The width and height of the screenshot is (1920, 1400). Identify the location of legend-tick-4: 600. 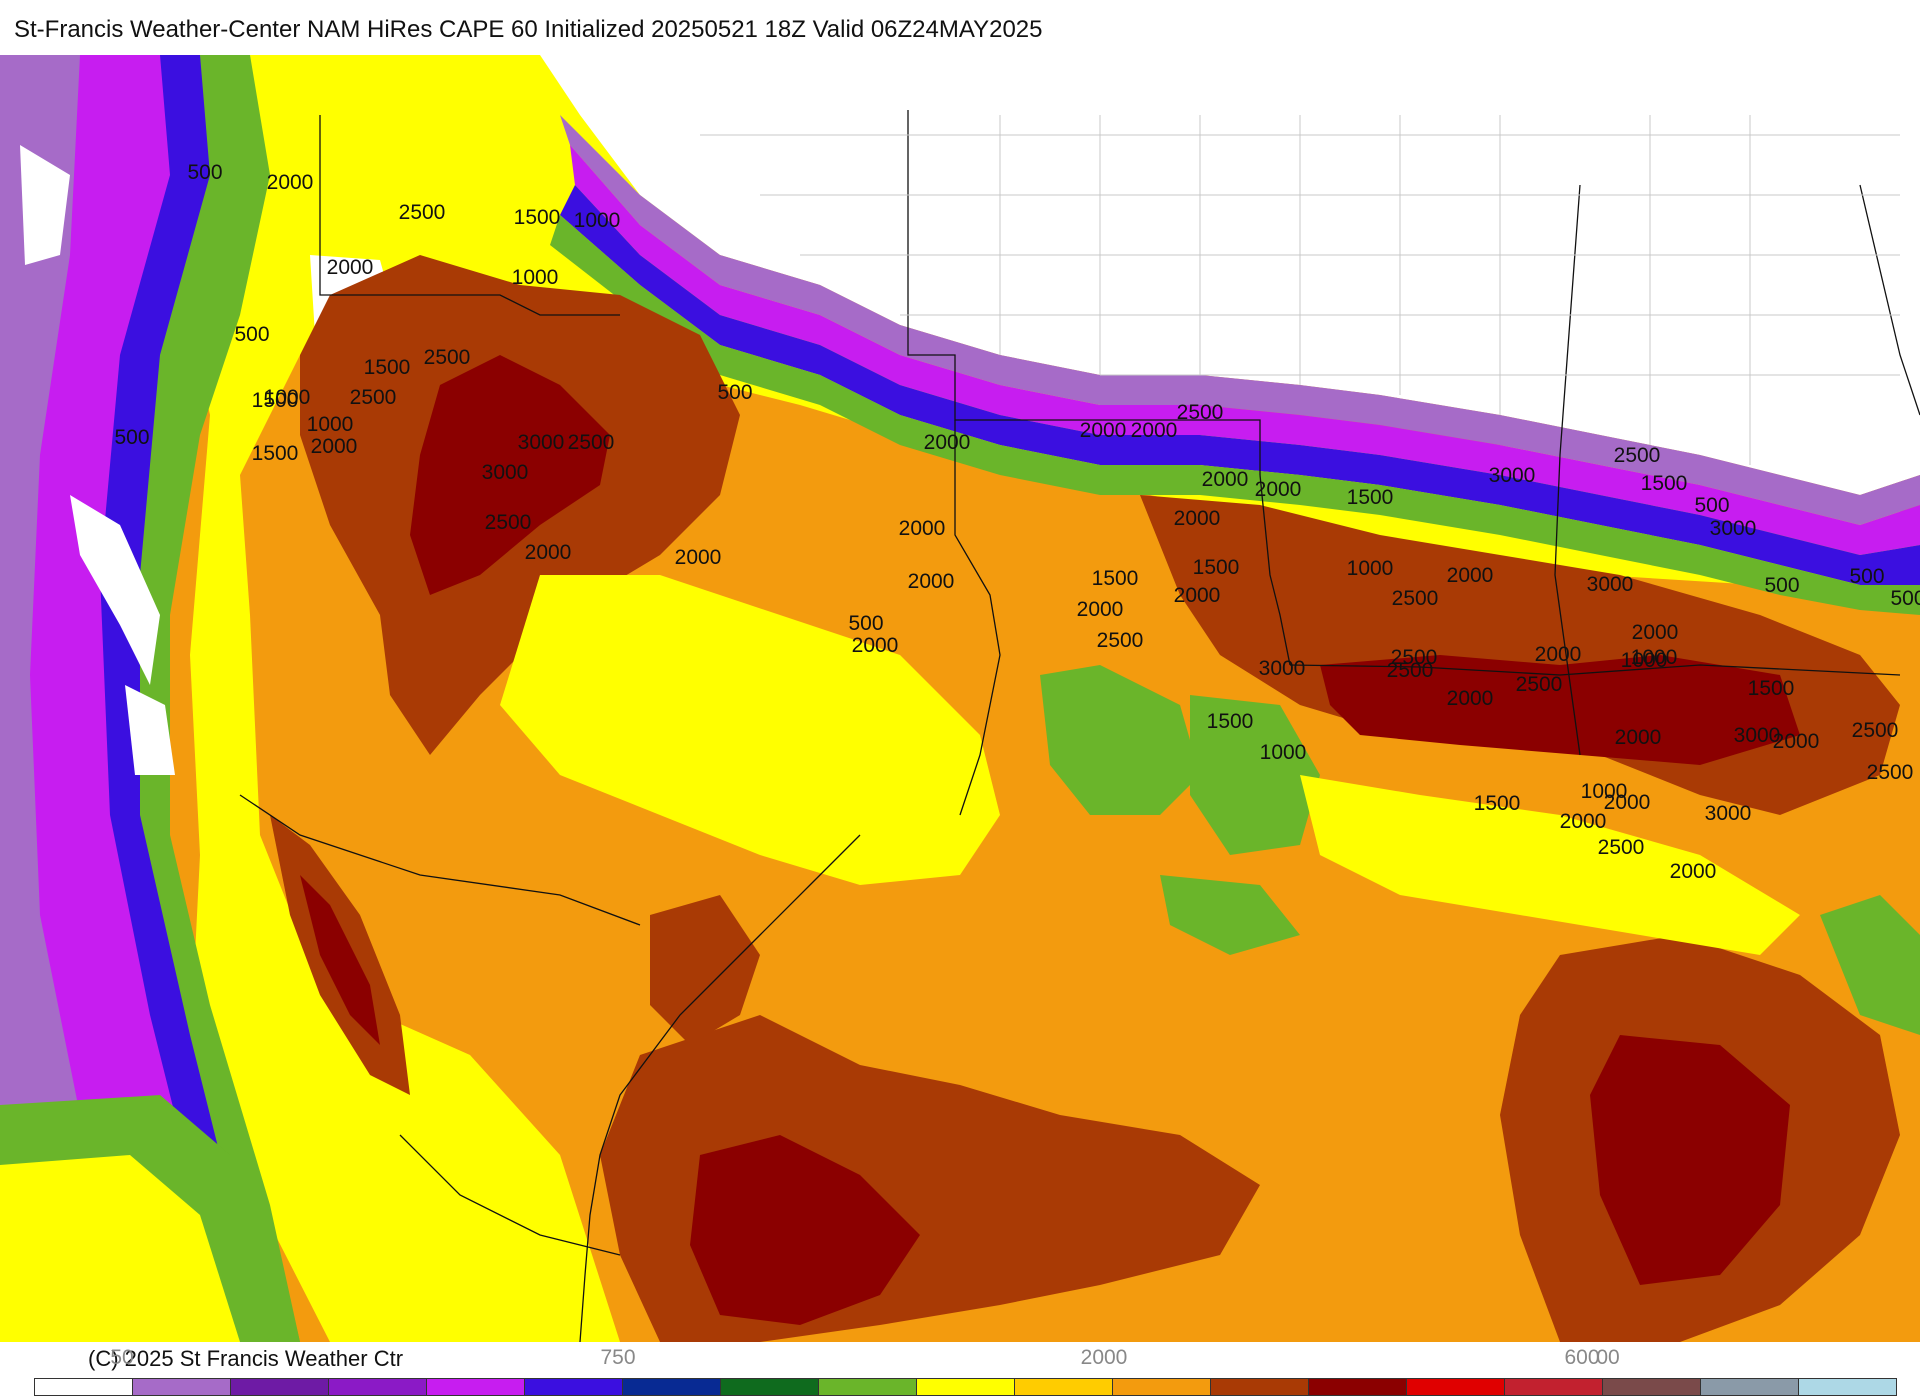
(1582, 1357).